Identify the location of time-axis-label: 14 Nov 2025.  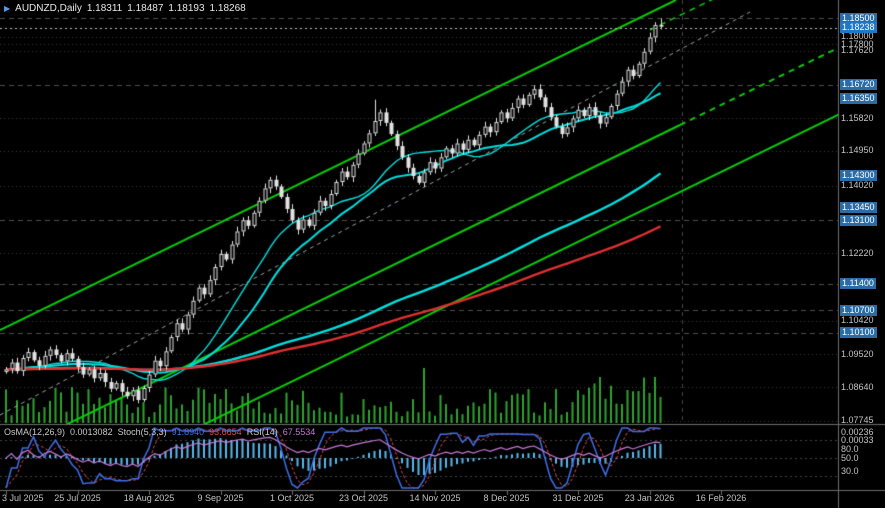
(435, 498).